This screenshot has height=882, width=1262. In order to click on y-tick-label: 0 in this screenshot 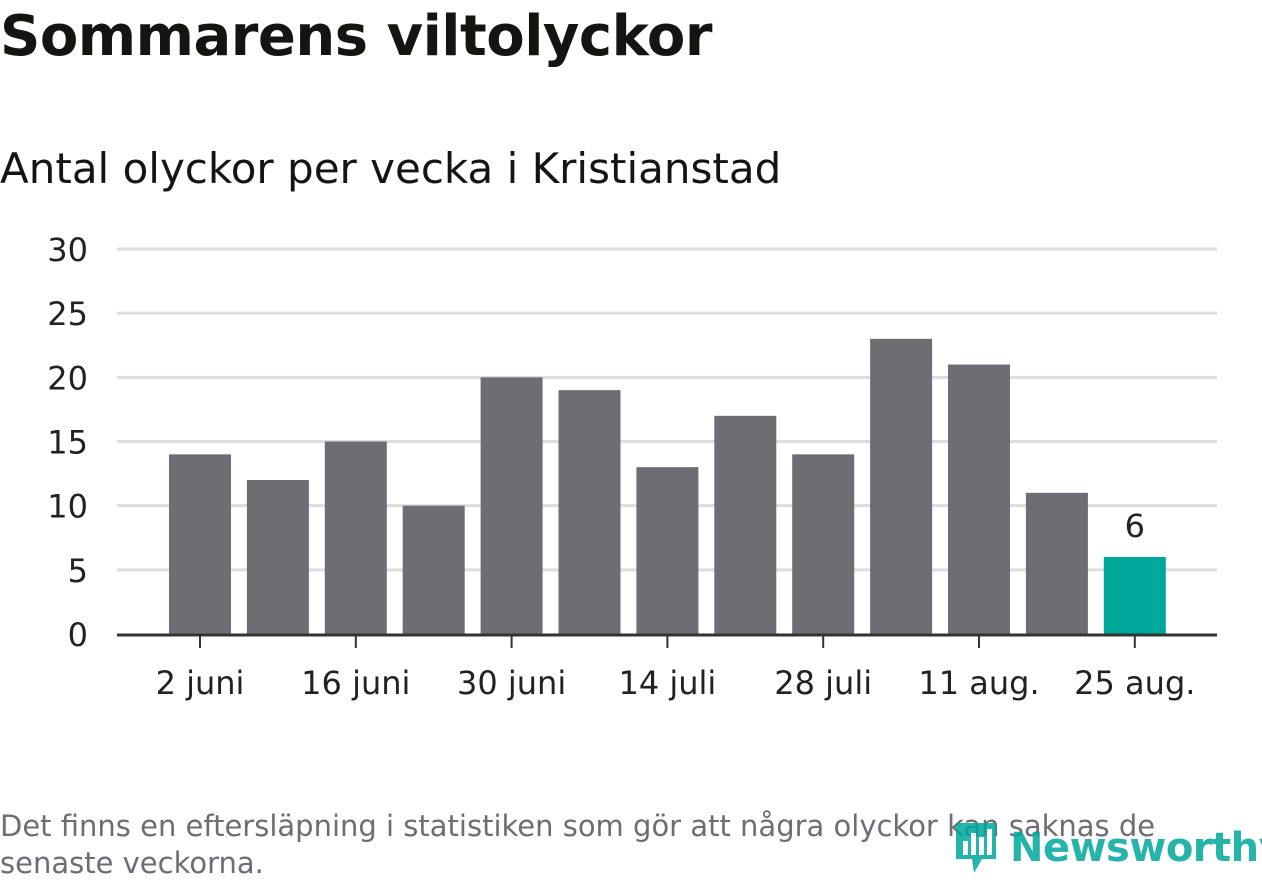, I will do `click(78, 635)`.